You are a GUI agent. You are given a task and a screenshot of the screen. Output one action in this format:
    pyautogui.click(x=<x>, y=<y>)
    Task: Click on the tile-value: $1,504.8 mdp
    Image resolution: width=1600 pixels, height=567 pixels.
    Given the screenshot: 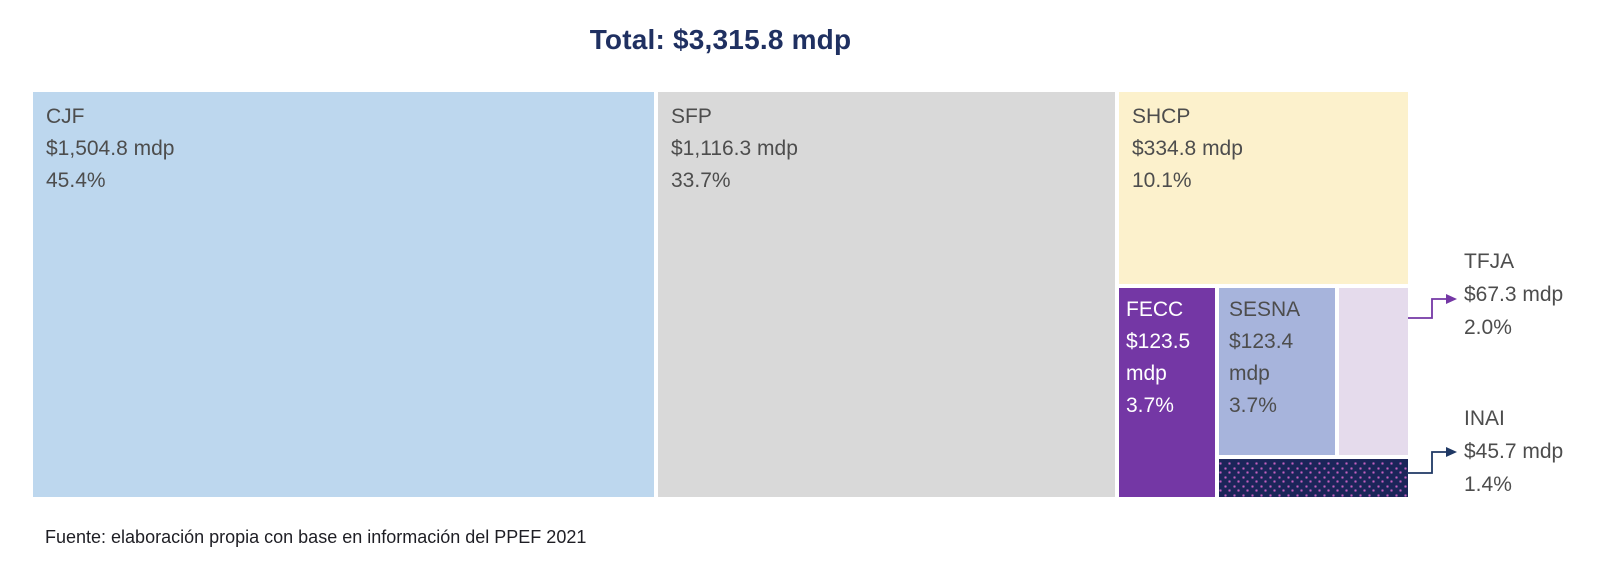 What is the action you would take?
    pyautogui.click(x=110, y=148)
    